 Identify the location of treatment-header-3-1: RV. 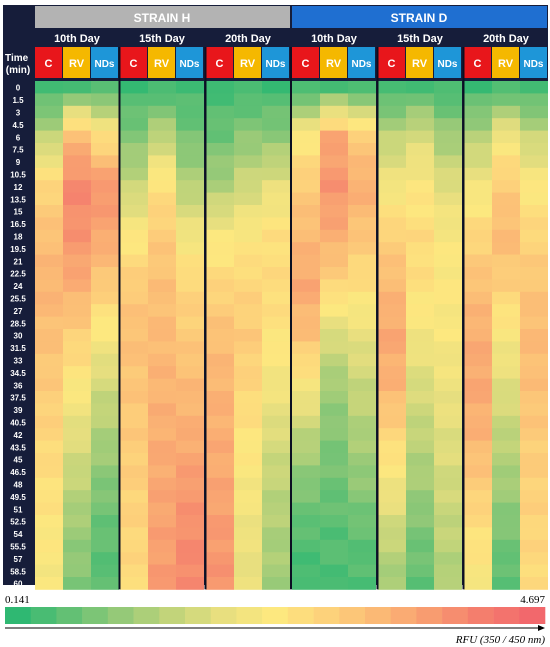
(334, 64).